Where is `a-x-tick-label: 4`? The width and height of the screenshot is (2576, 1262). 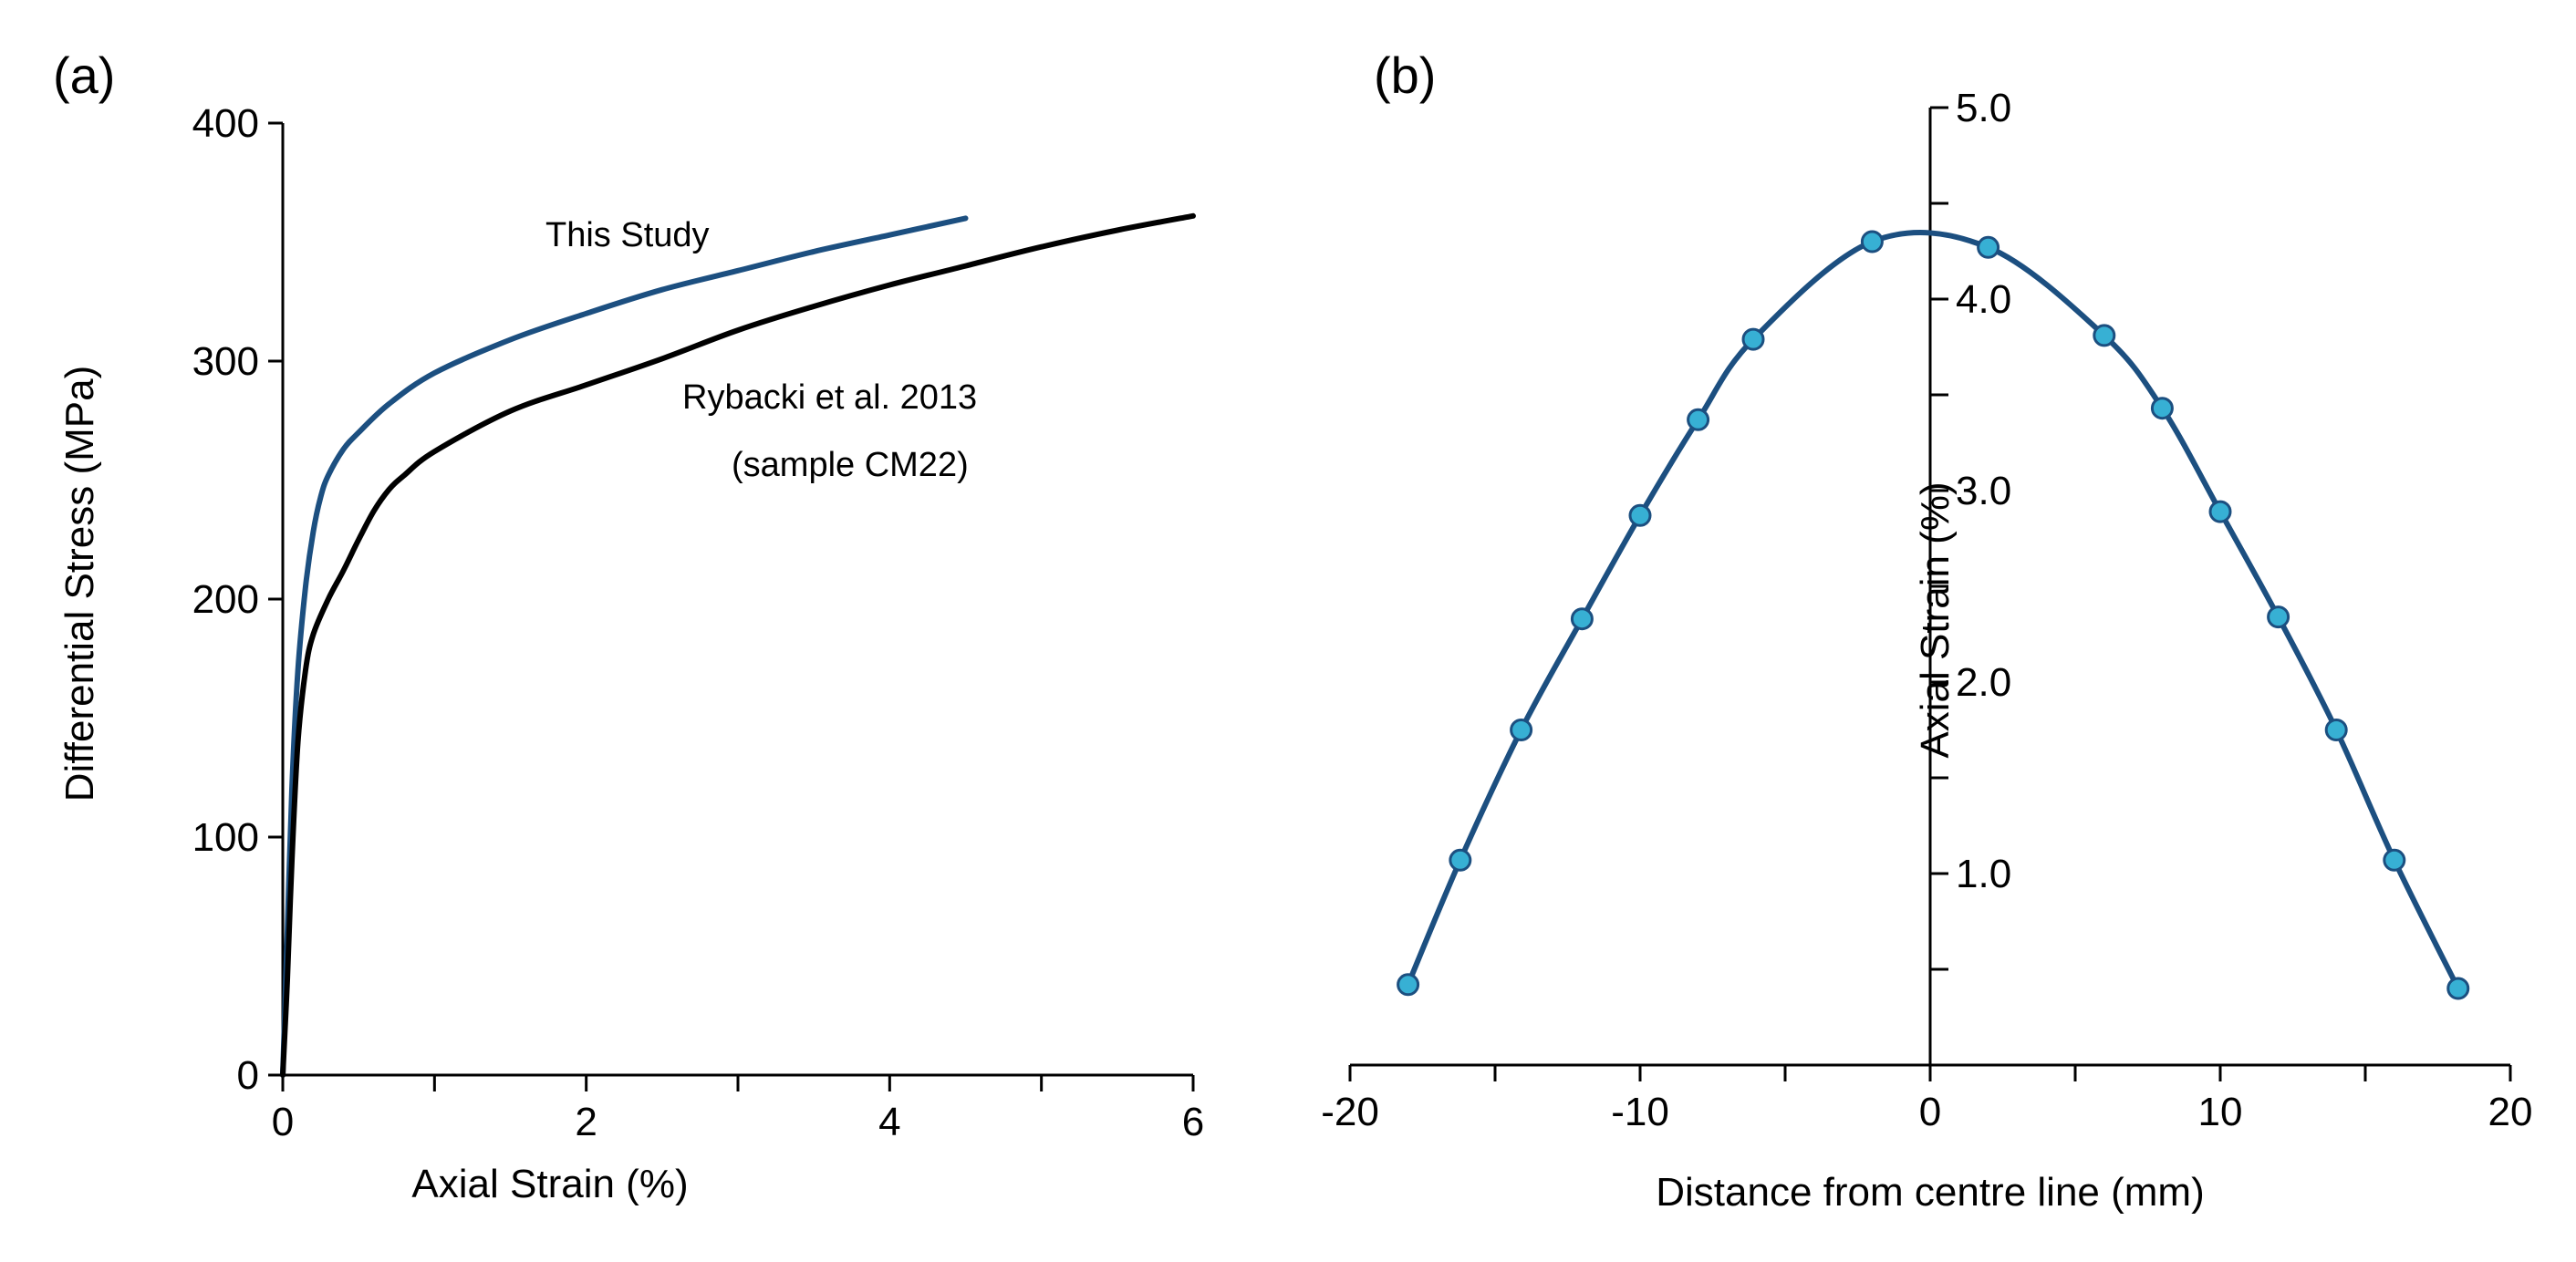 a-x-tick-label: 4 is located at coordinates (889, 1122).